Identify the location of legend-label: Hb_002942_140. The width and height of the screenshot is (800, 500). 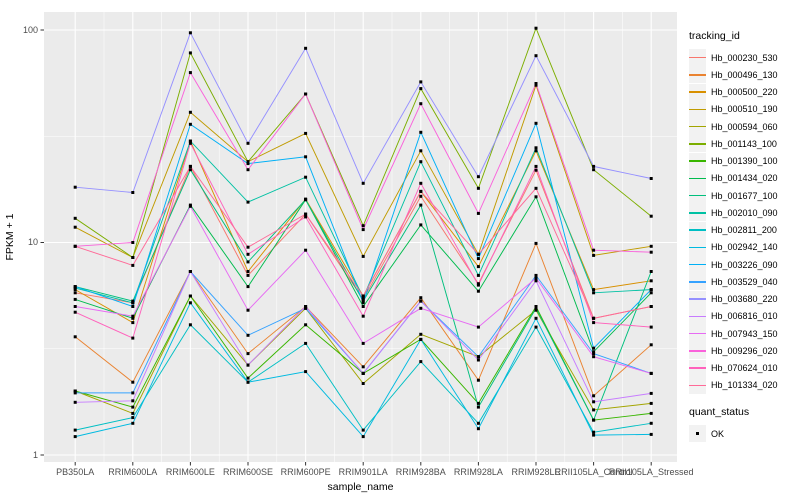
(744, 247).